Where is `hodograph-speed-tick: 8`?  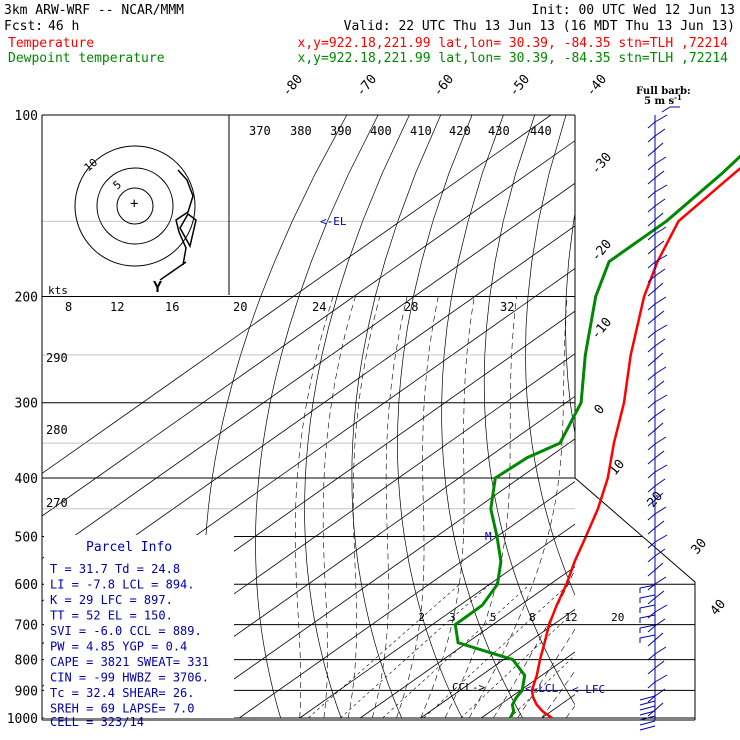 hodograph-speed-tick: 8 is located at coordinates (68, 307).